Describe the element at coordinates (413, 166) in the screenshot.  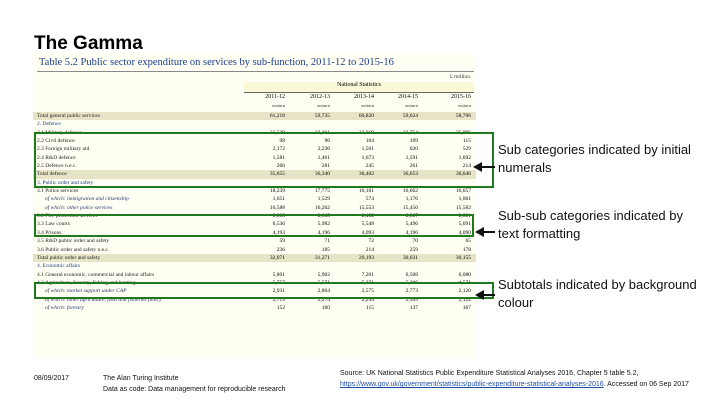
I see `row-value: 261` at that location.